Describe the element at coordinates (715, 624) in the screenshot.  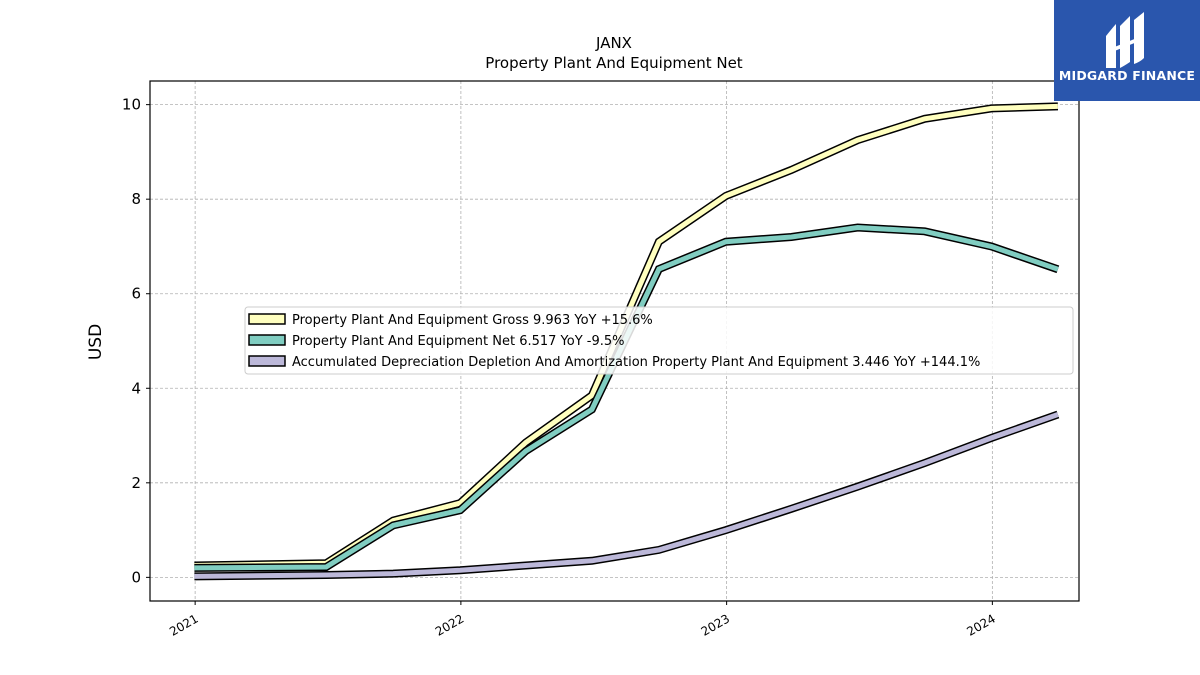
I see `x-tick-label: 2023` at that location.